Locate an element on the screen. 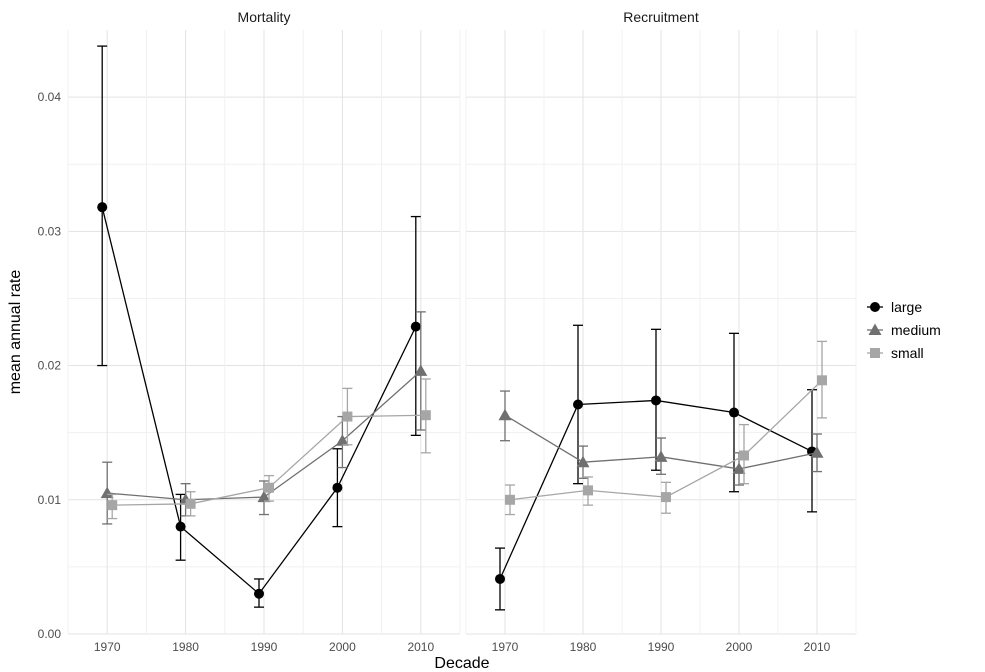  x-axis-ticks: 1970 1980 1990 2000 2010 1970 1980 1990 2000 2010 is located at coordinates (462, 647).